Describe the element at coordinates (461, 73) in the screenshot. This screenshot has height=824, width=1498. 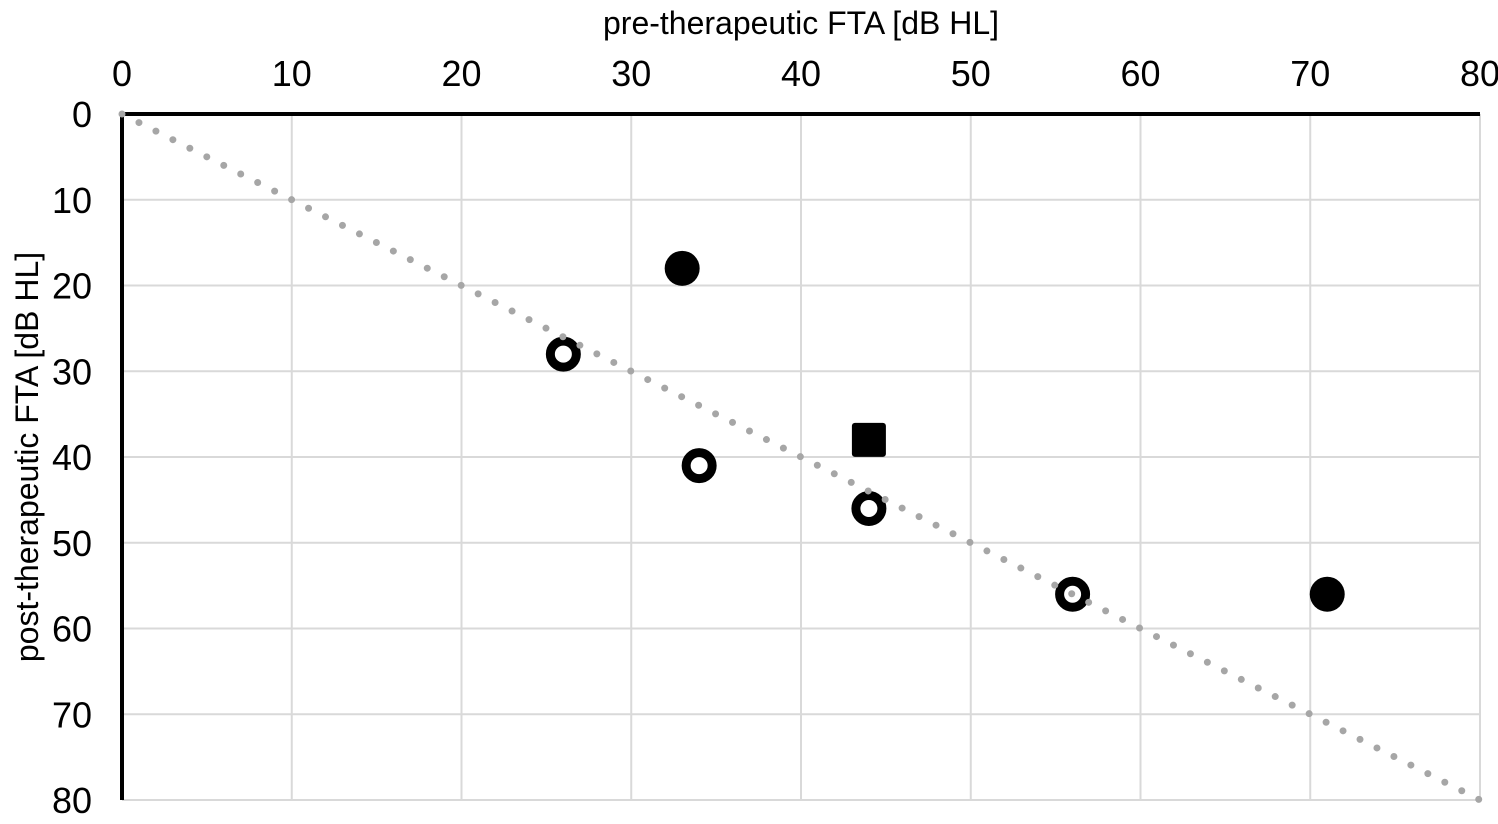
I see `x-tick-label: 20` at that location.